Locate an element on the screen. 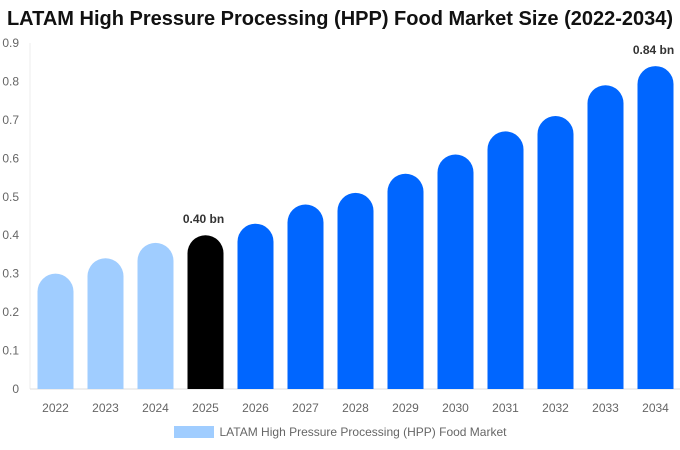 The image size is (680, 450). bar-2024 is located at coordinates (155, 315).